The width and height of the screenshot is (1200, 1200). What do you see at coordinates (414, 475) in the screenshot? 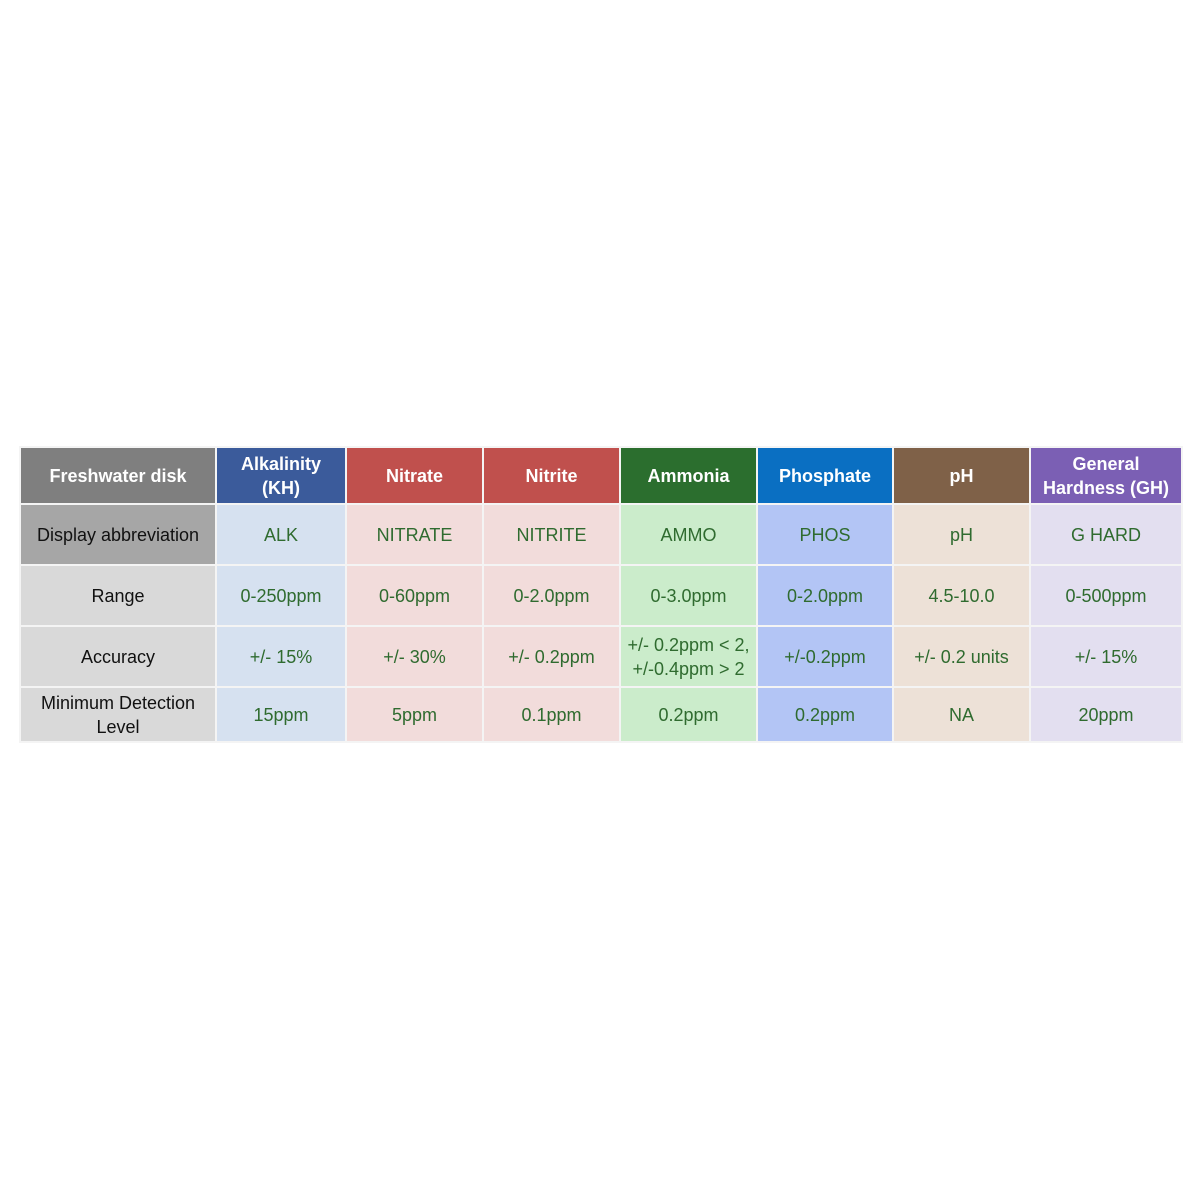
I see `header-cell: Nitrate` at bounding box center [414, 475].